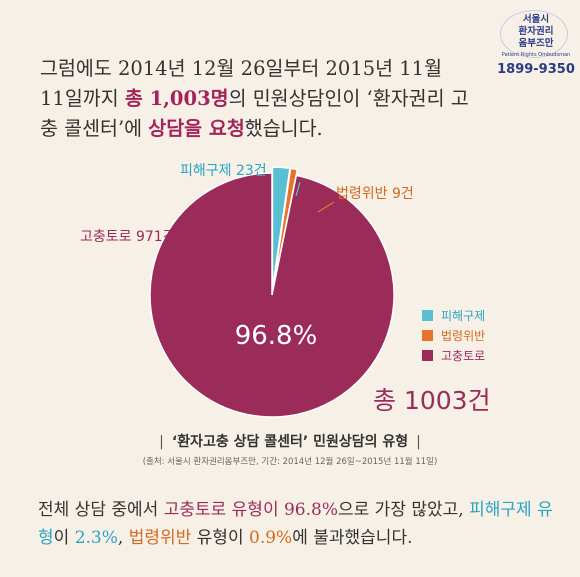 The image size is (580, 577). I want to click on intro-text-1: 그럼에도 2014년 12월 26일부터 2015년 11월 11일까지, so click(241, 83).